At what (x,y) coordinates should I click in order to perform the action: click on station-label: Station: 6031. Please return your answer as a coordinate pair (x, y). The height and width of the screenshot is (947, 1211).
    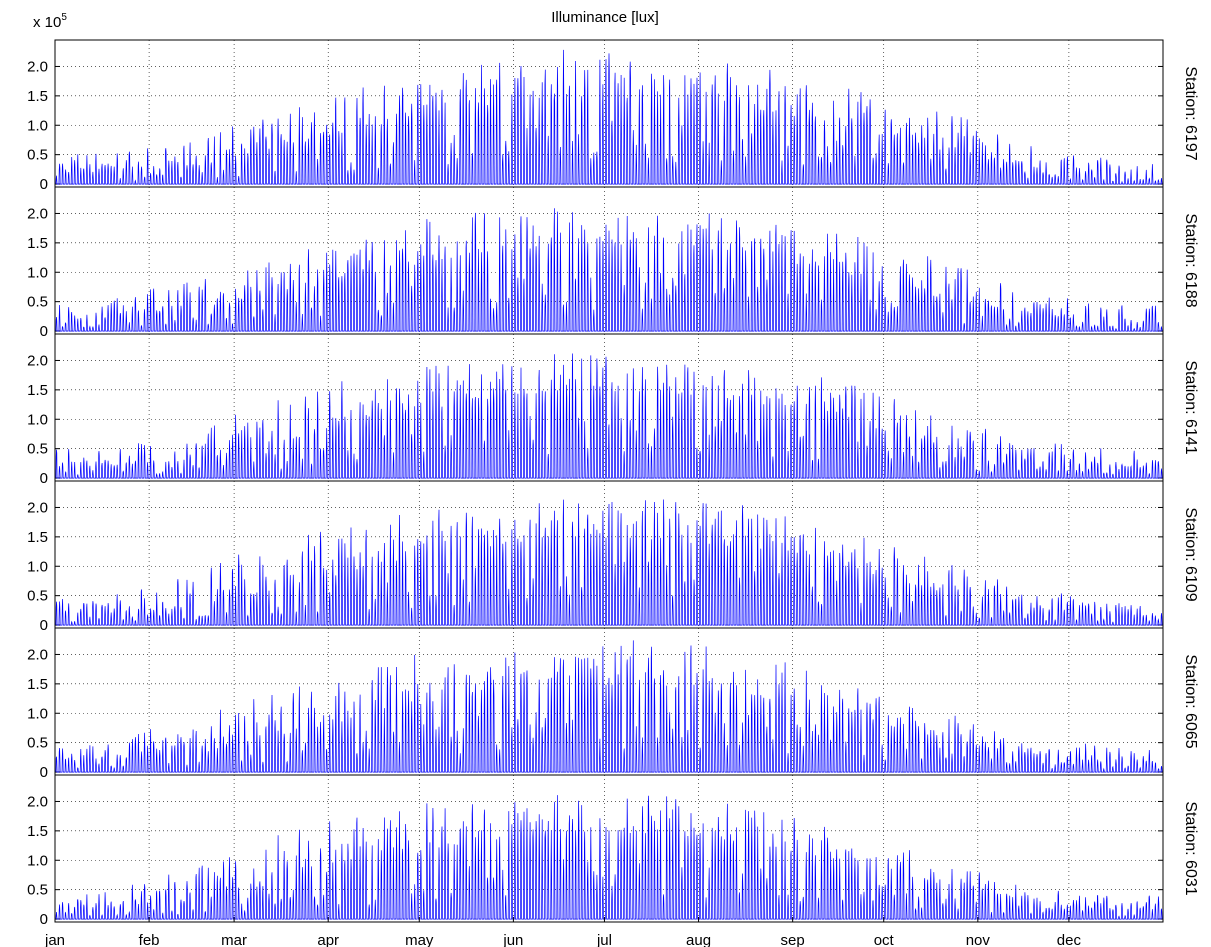
    Looking at the image, I should click on (1190, 848).